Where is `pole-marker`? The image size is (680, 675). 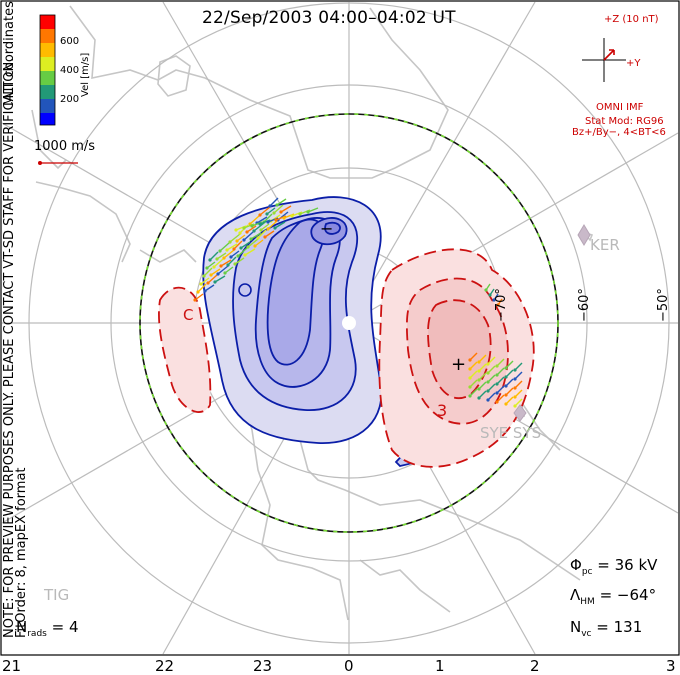 pole-marker is located at coordinates (349, 323).